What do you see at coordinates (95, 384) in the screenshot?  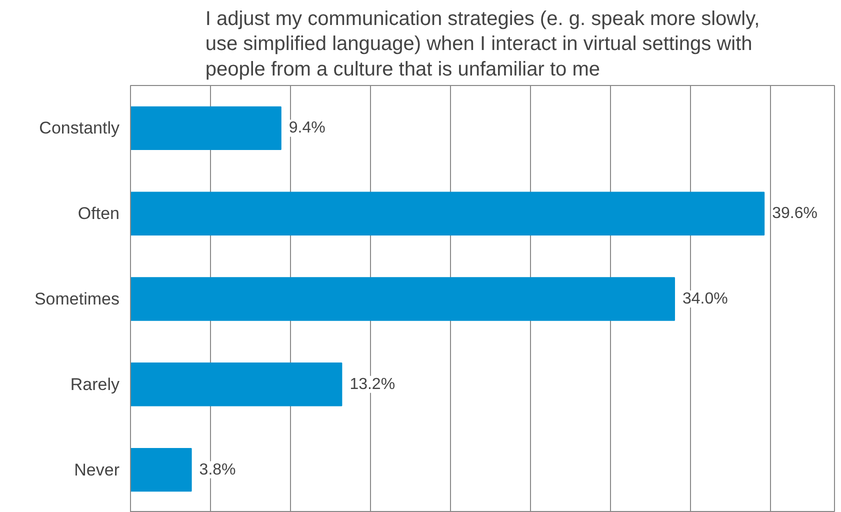 I see `y-tick-label: Rarely` at bounding box center [95, 384].